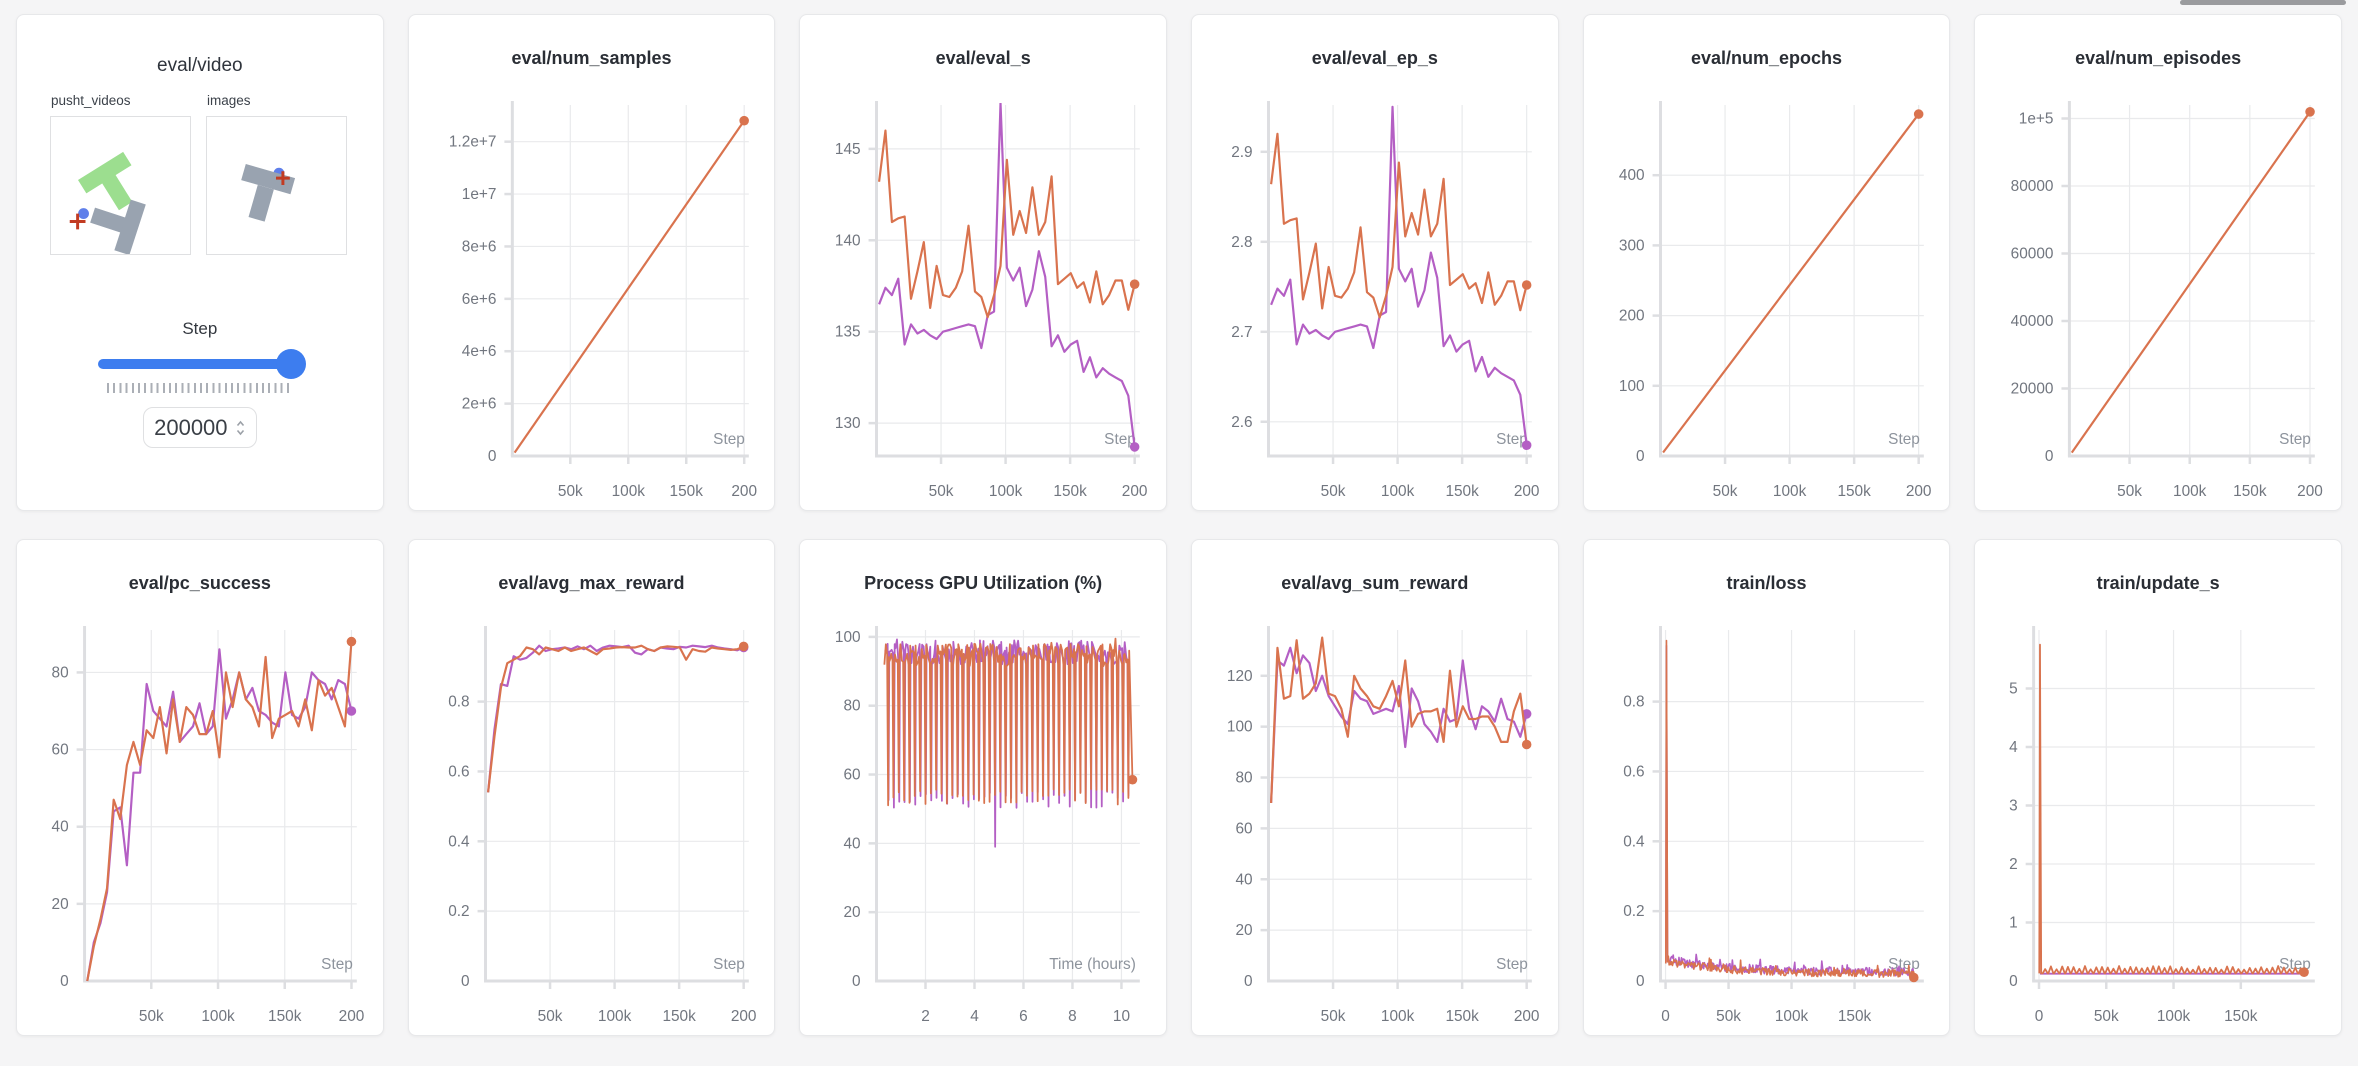 This screenshot has height=1066, width=2358. I want to click on chart-canvas: 0 20 40 60 80 100 120 50k 100k 150k 200 Step, so click(1375, 814).